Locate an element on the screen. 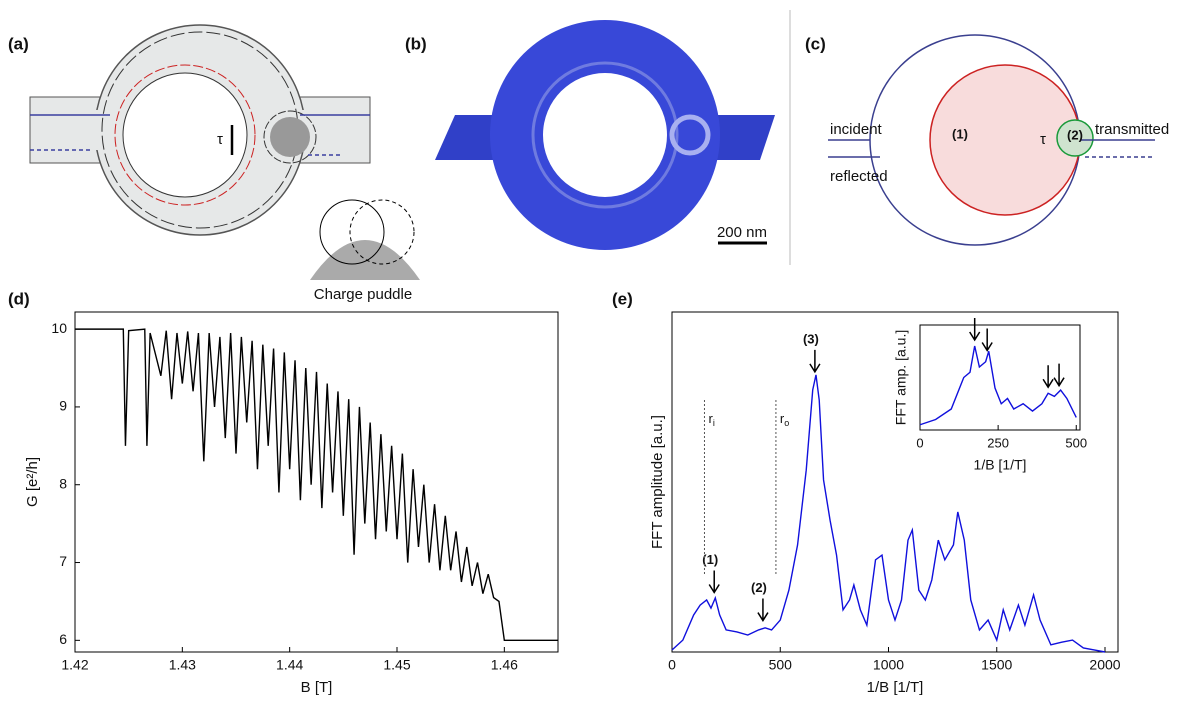 The image size is (1190, 713). reference-label: ro is located at coordinates (784, 419).